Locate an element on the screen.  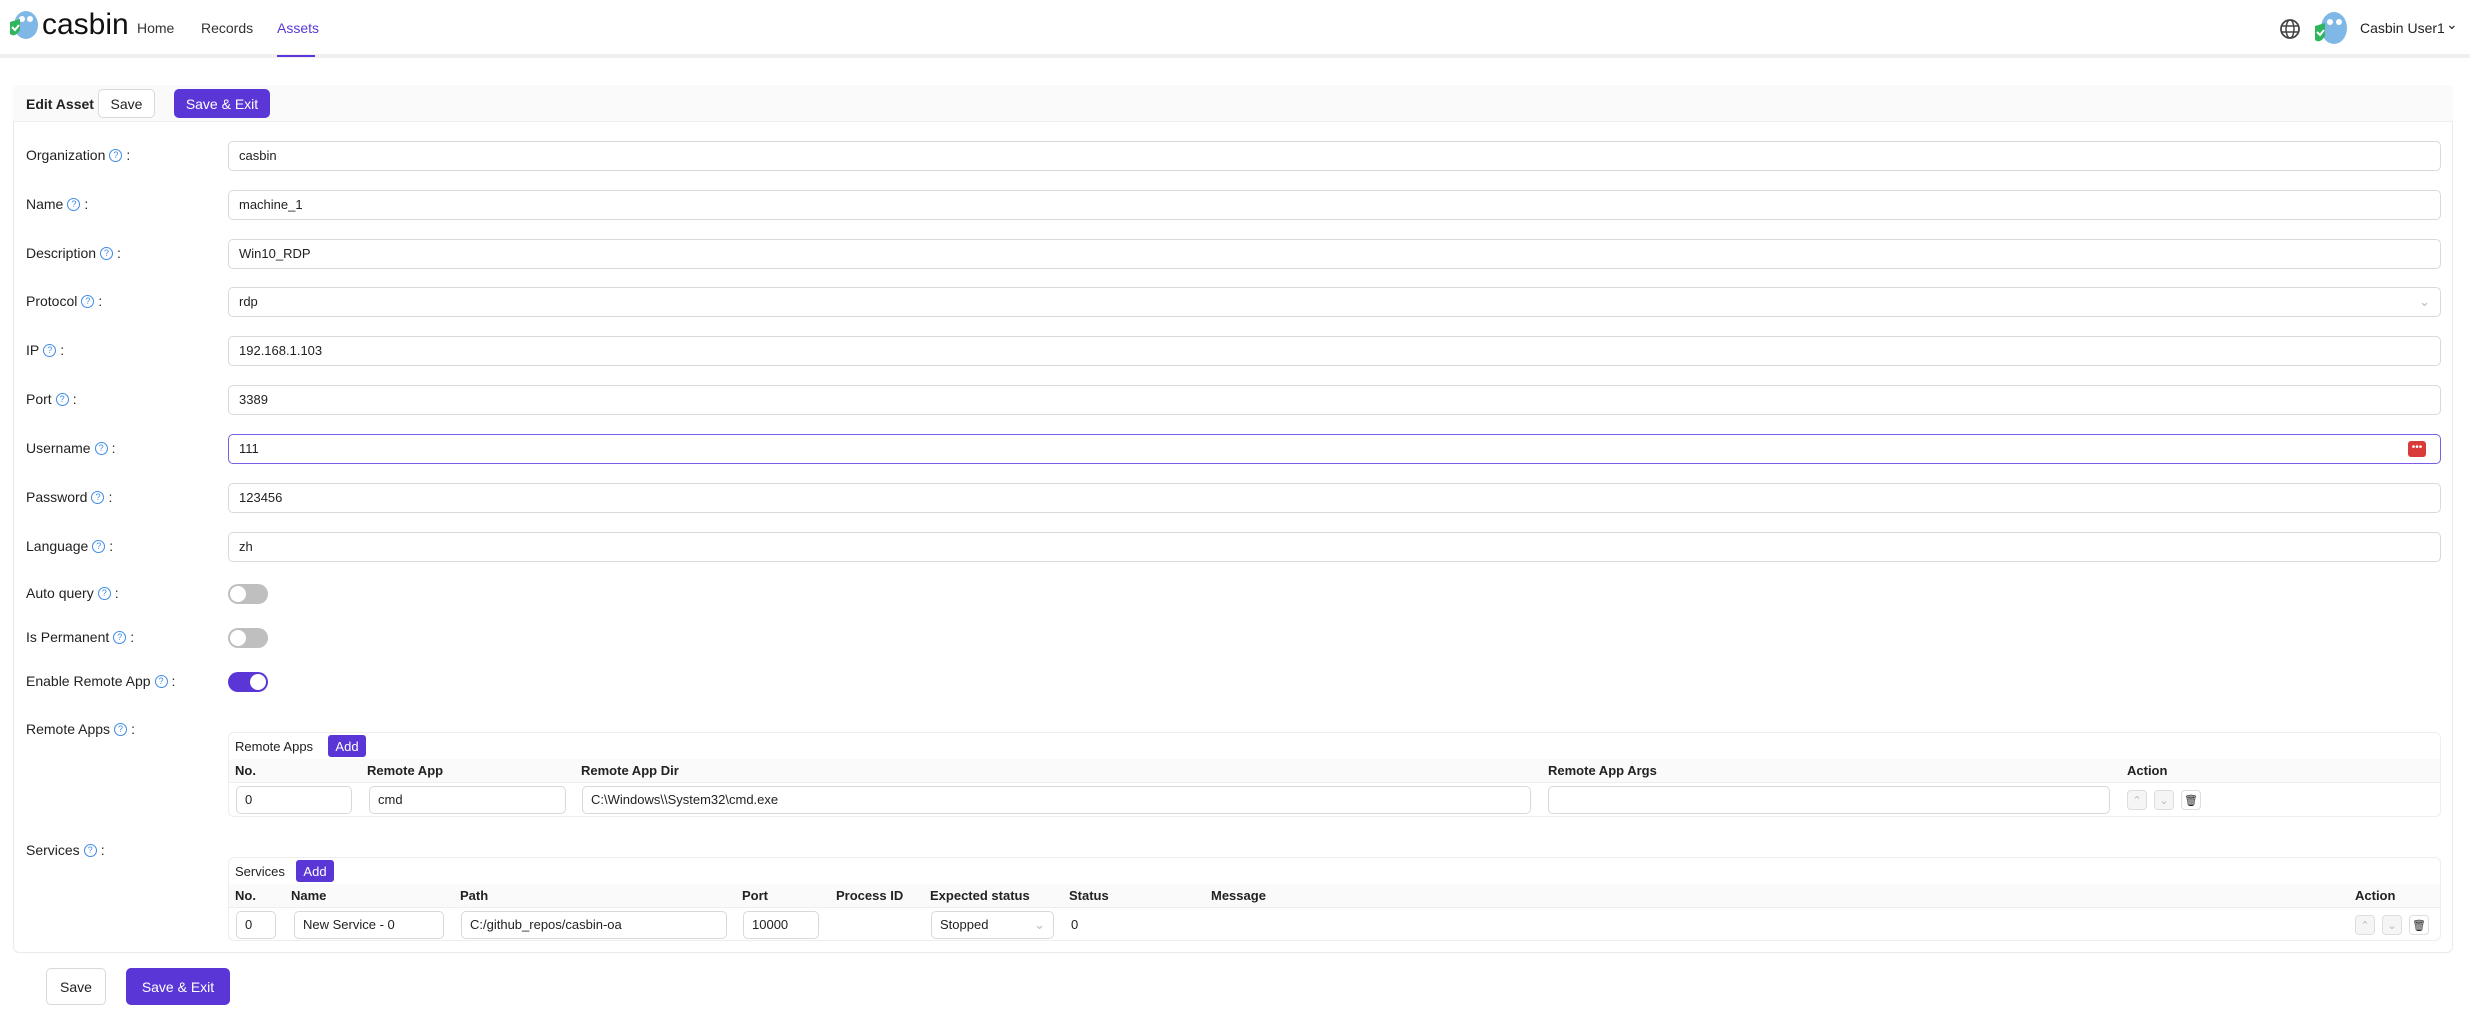
col-port: Port is located at coordinates (755, 895).